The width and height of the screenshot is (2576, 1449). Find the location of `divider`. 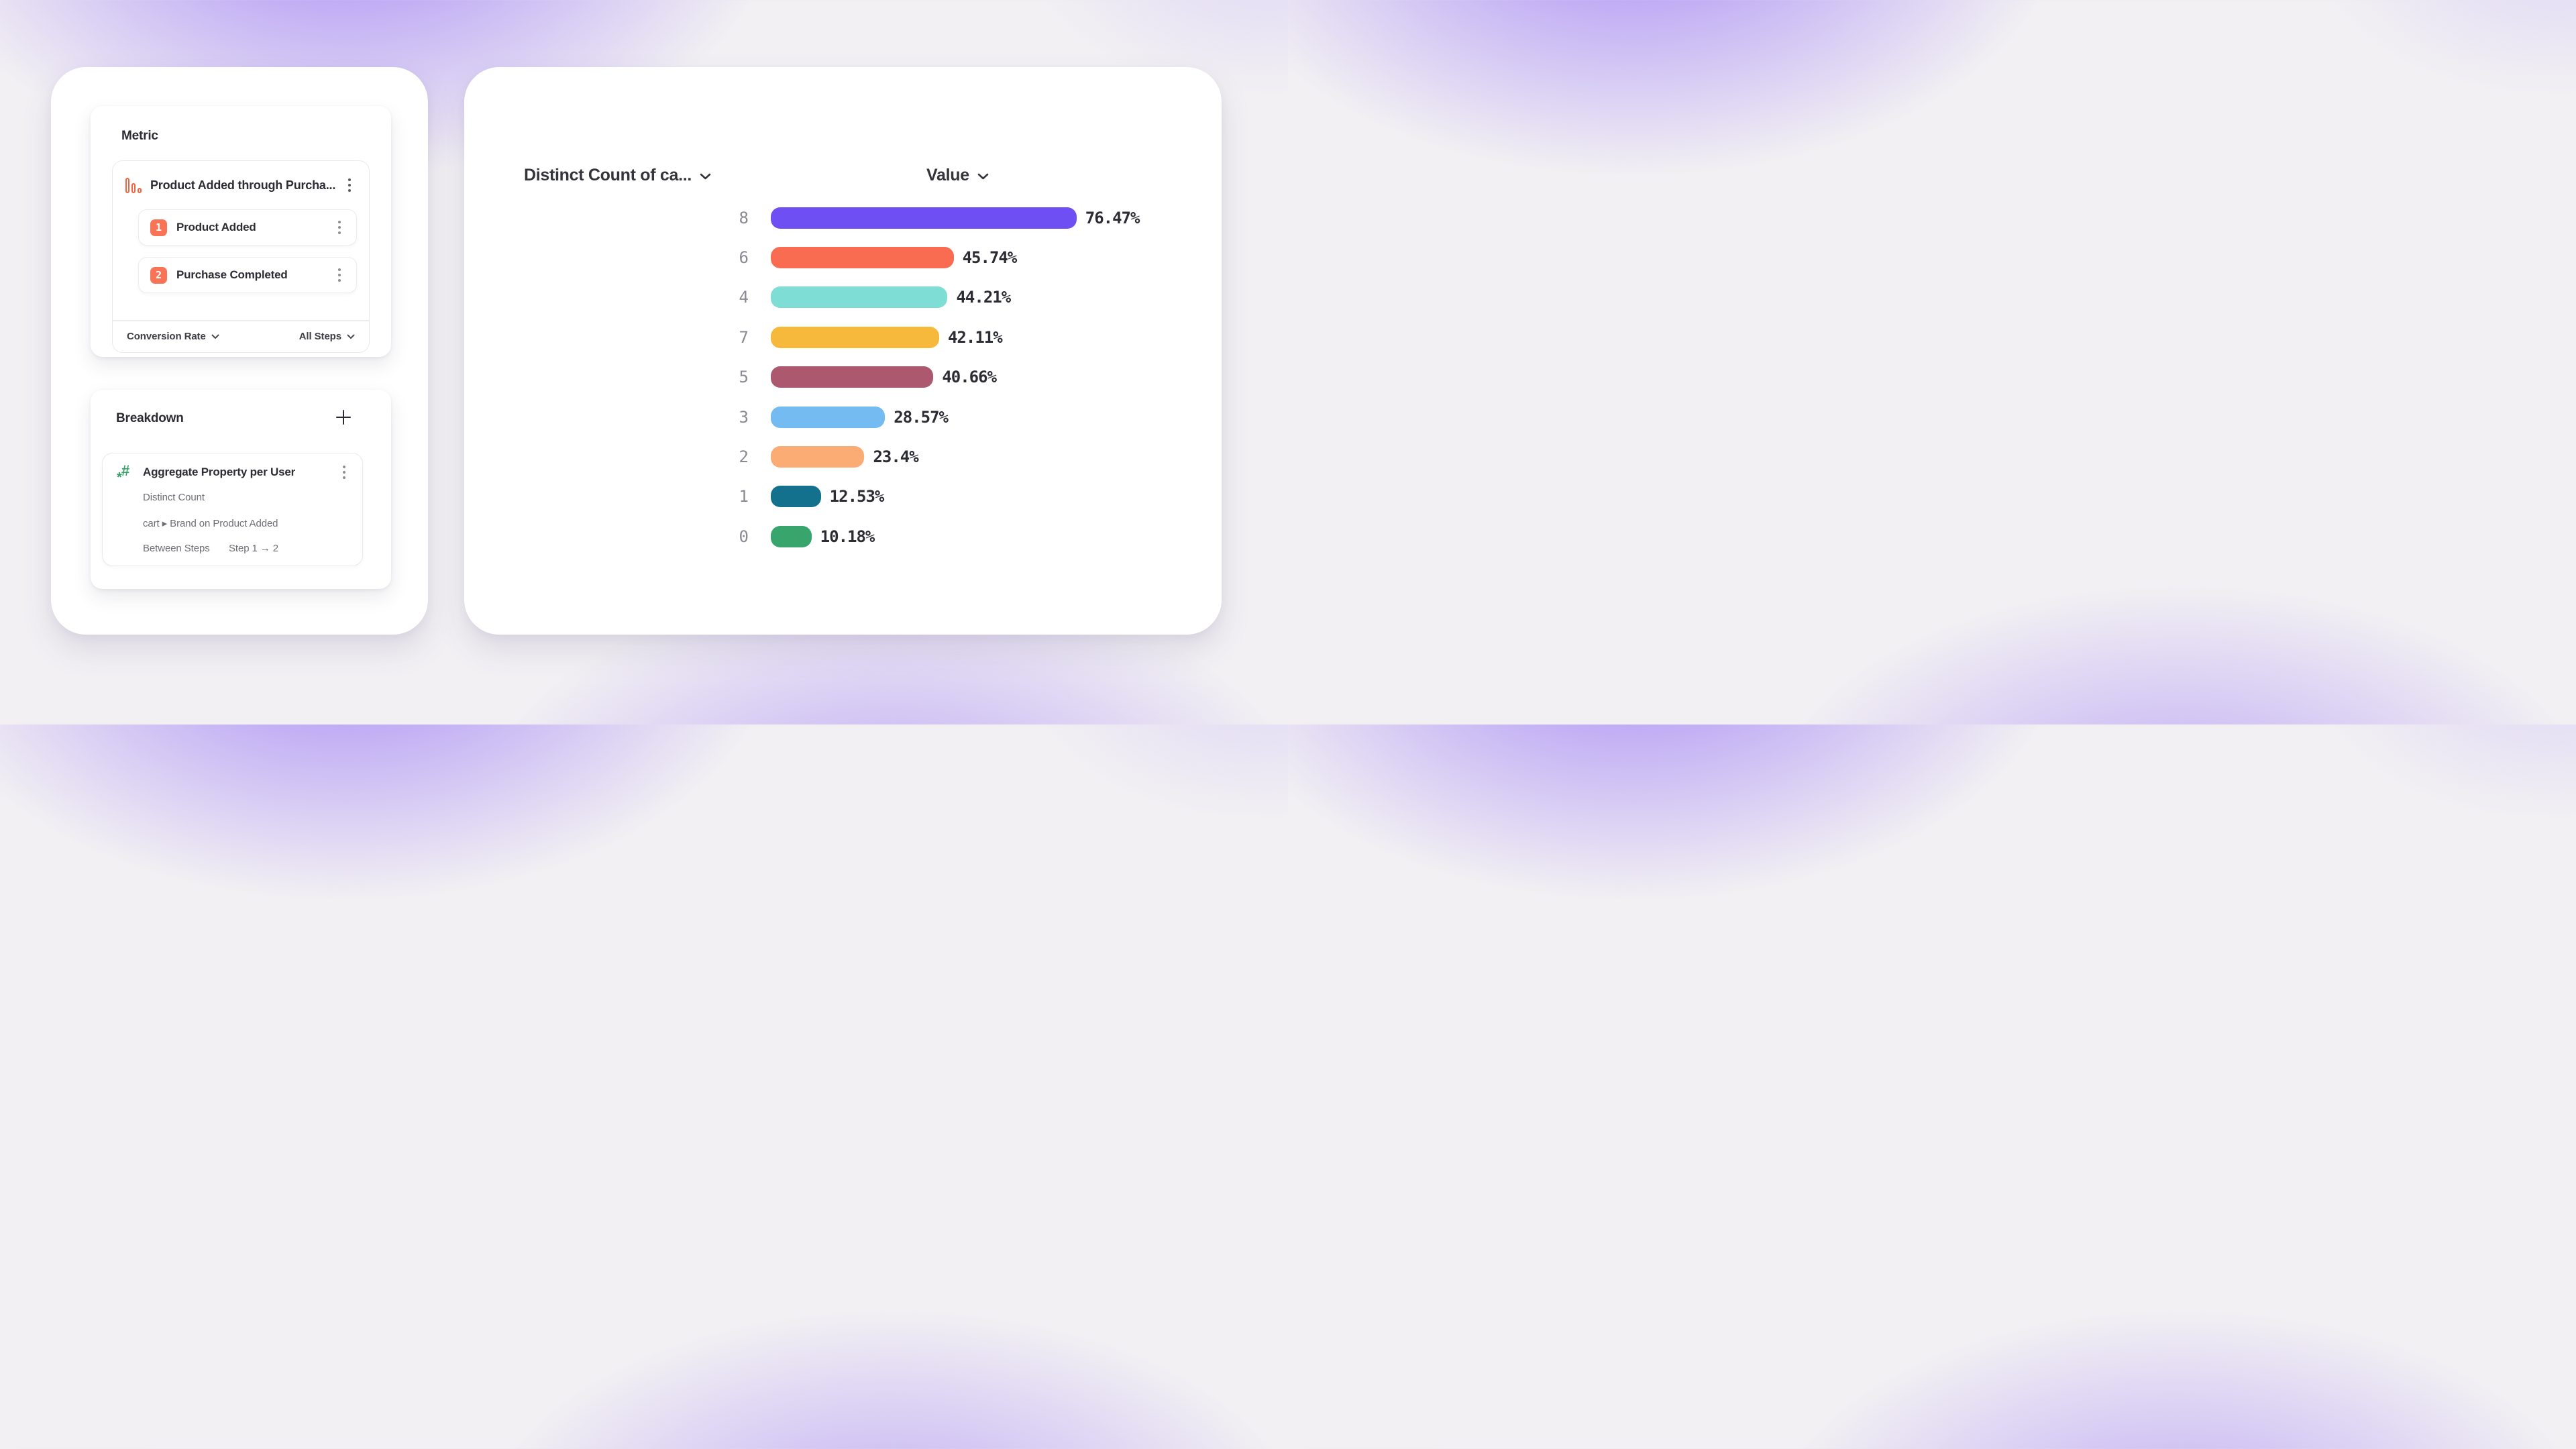

divider is located at coordinates (241, 320).